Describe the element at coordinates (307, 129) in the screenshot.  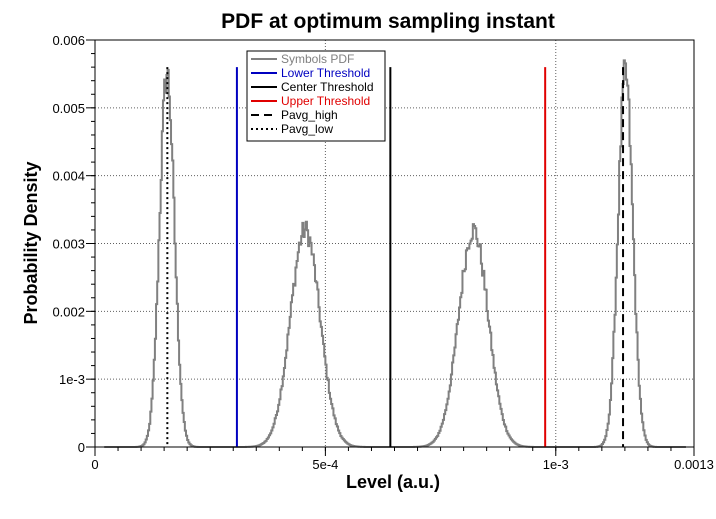
I see `legend-label-pavg-low: Pavg_low` at that location.